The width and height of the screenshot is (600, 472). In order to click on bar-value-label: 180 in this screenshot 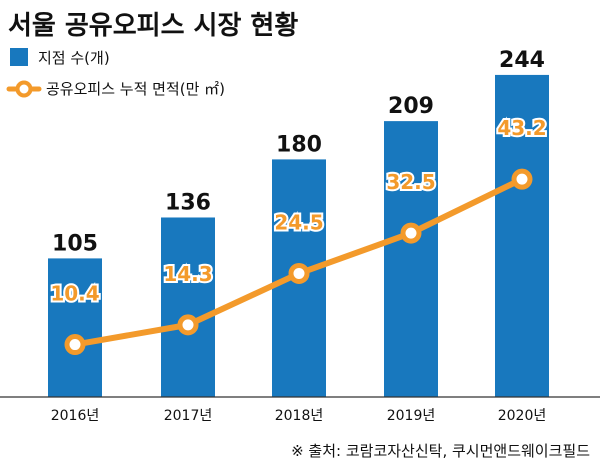, I will do `click(299, 144)`.